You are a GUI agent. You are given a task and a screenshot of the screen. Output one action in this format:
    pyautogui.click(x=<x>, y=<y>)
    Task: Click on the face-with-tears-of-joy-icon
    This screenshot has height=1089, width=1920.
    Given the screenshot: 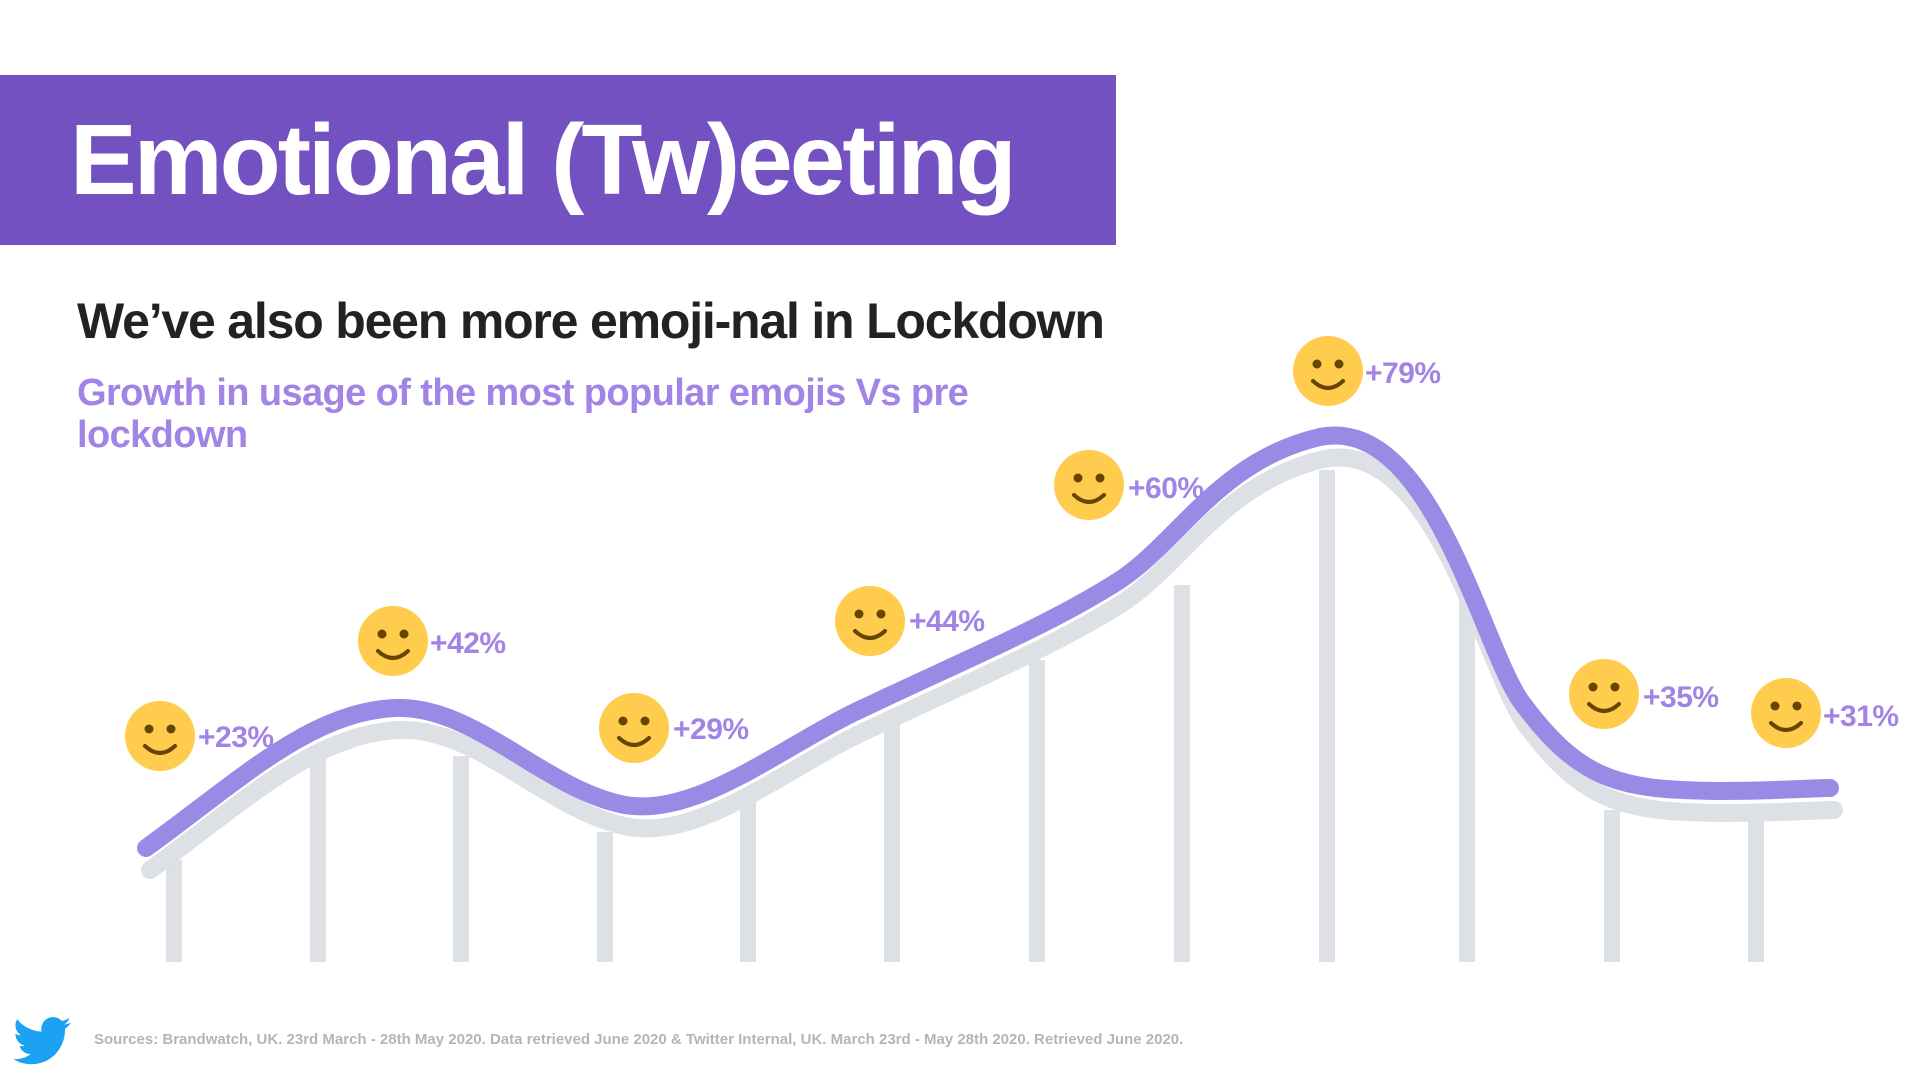 What is the action you would take?
    pyautogui.click(x=1604, y=694)
    